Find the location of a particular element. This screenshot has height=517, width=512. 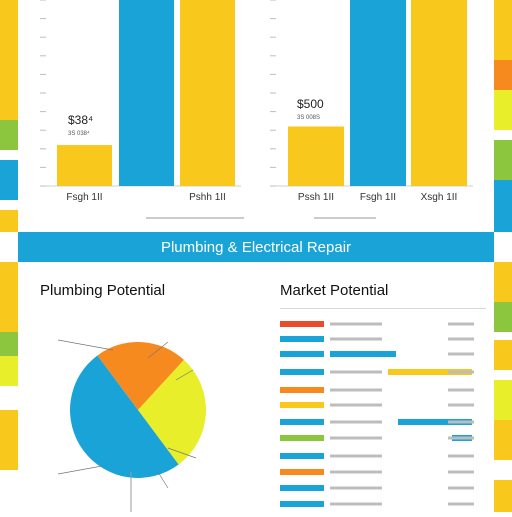

x-tick-label: Pshh 1II is located at coordinates (207, 197).